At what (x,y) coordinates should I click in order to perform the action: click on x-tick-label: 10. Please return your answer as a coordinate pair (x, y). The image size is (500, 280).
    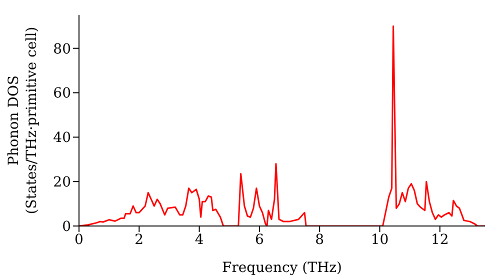
    Looking at the image, I should click on (379, 240).